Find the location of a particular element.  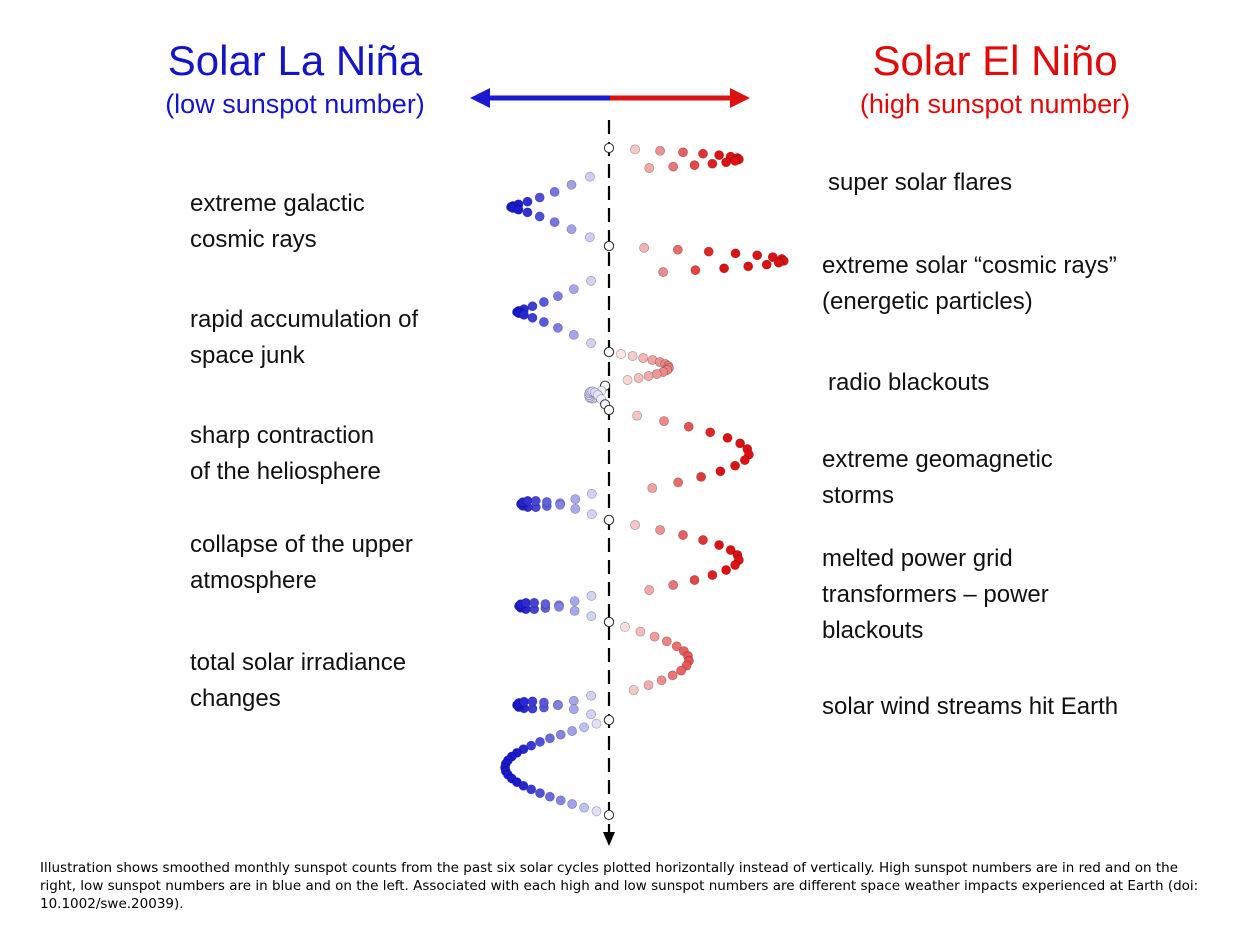

impact-line: atmosphere is located at coordinates (253, 580).